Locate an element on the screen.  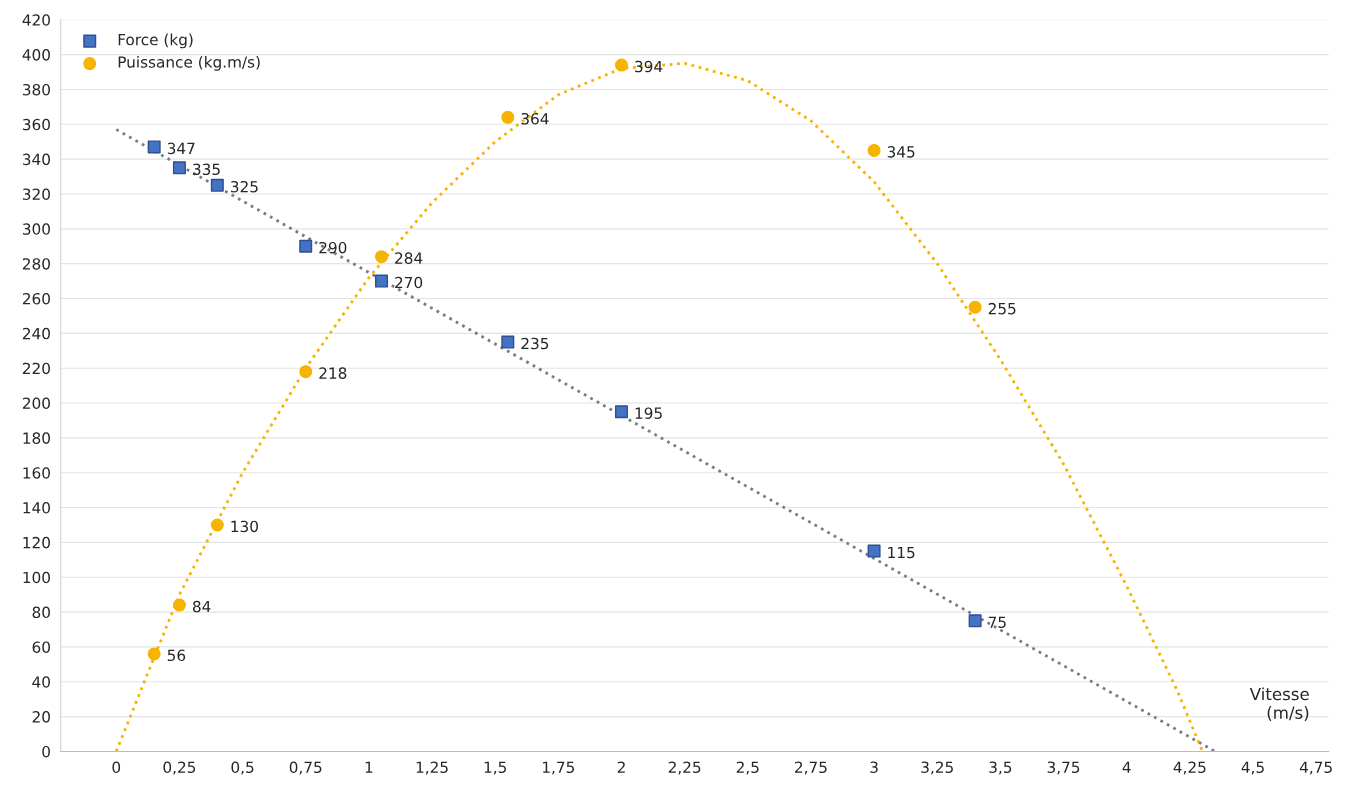
y-tick-label: 180 is located at coordinates (36, 438).